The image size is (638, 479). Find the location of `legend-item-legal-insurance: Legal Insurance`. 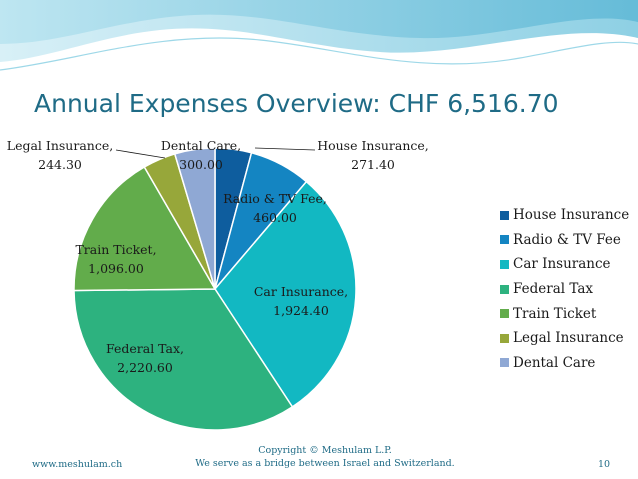

legend-item-legal-insurance: Legal Insurance is located at coordinates (564, 338).